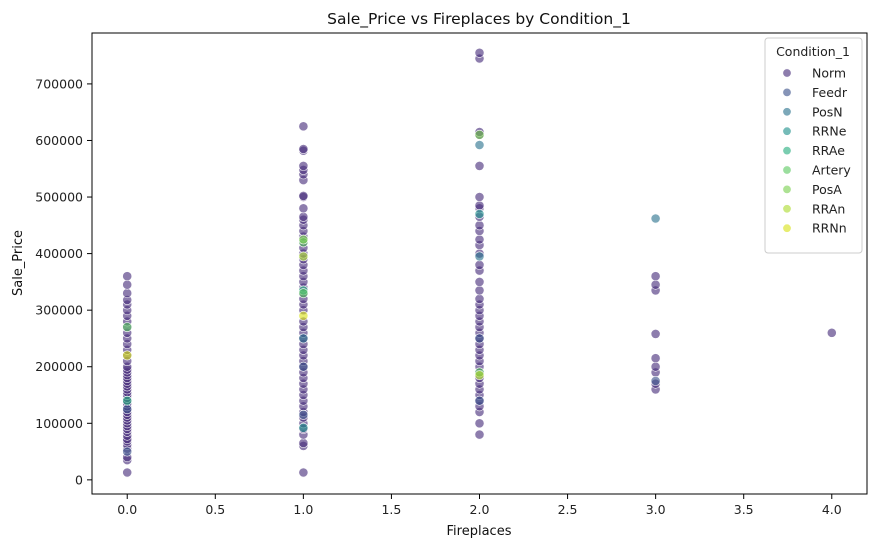 This screenshot has height=547, width=877. What do you see at coordinates (829, 73) in the screenshot?
I see `legend-label-norm: Norm` at bounding box center [829, 73].